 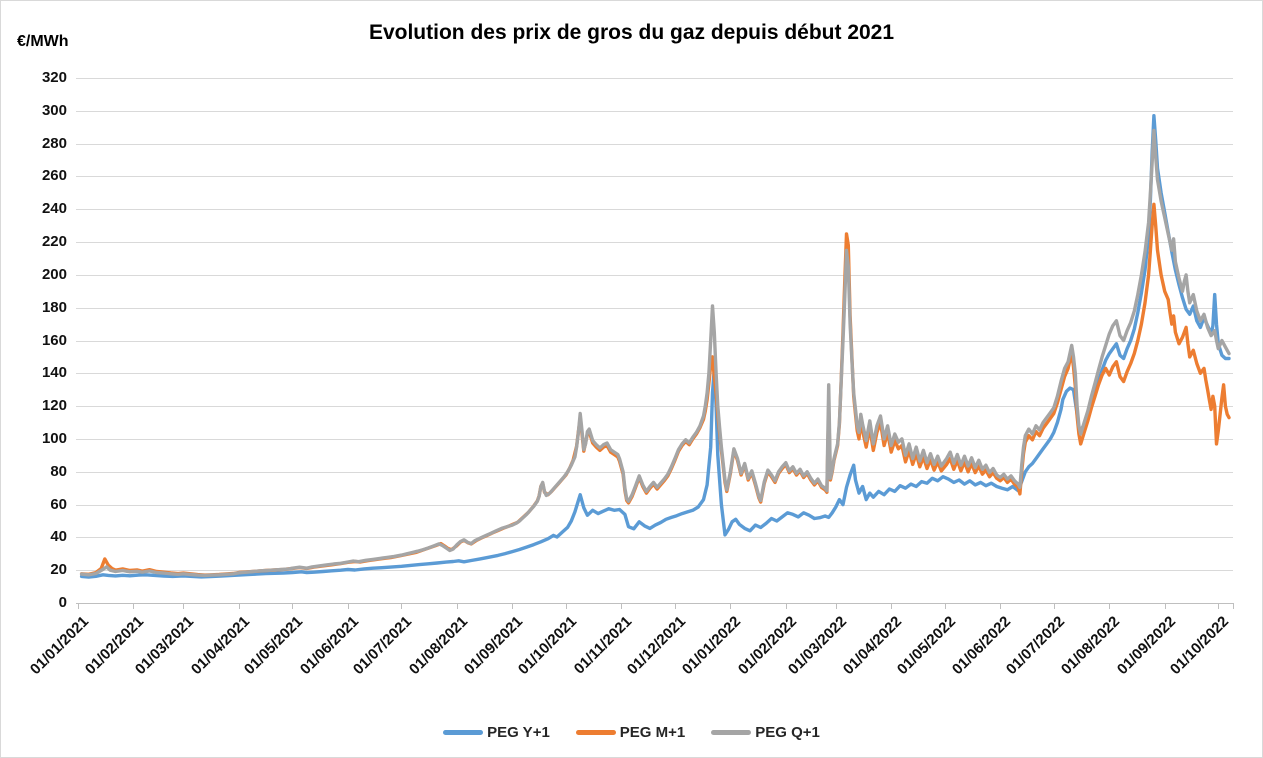 I want to click on y-axis-tick-label: 220, so click(x=54, y=242).